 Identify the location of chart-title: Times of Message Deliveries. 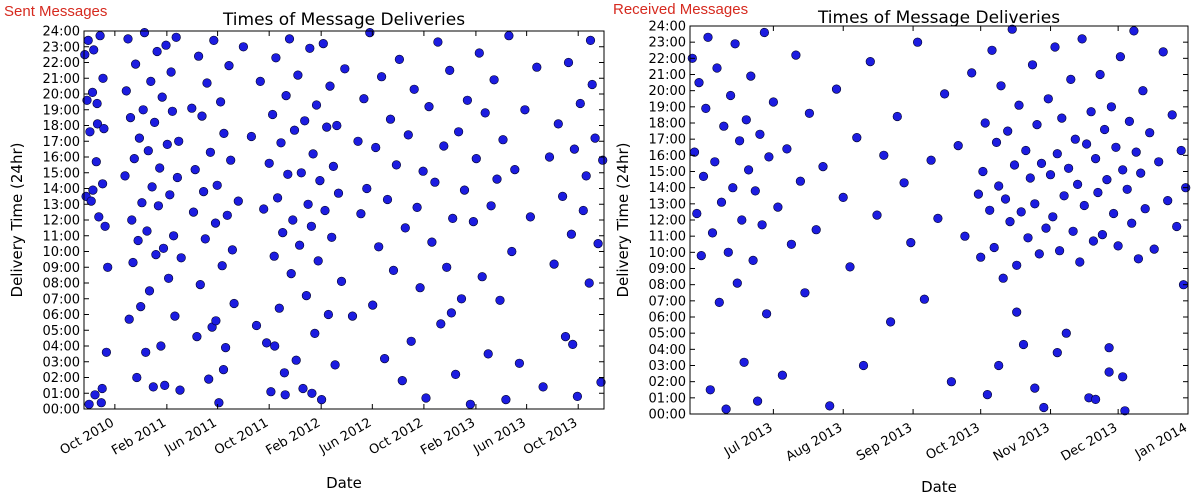
(343, 20).